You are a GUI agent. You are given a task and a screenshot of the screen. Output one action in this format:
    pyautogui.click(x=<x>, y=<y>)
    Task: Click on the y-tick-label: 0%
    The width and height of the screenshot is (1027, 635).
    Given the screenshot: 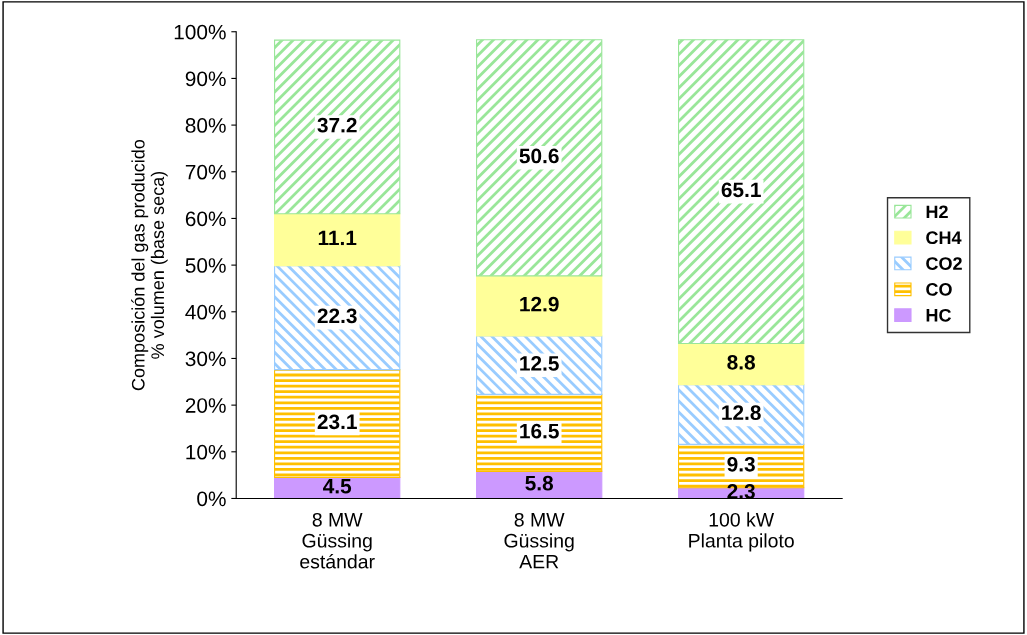 What is the action you would take?
    pyautogui.click(x=211, y=499)
    